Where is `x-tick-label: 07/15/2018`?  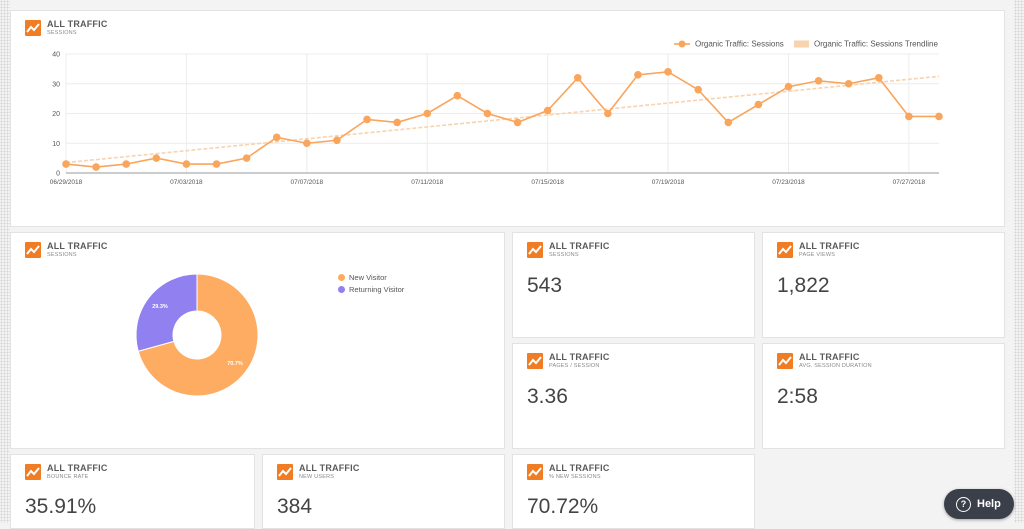
x-tick-label: 07/15/2018 is located at coordinates (547, 182).